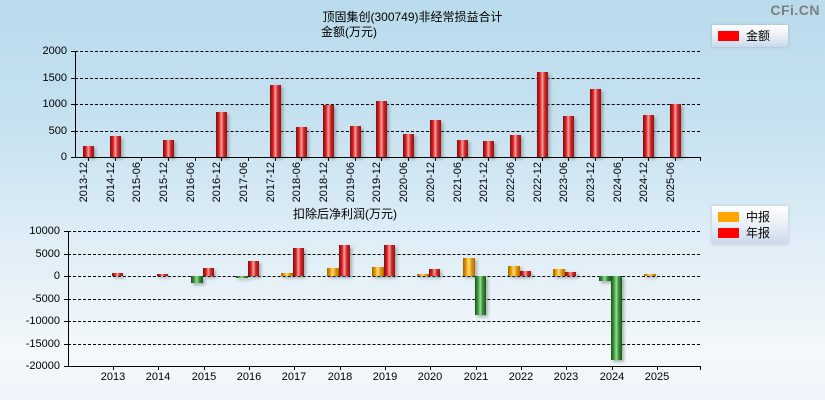 The width and height of the screenshot is (825, 400). What do you see at coordinates (728, 217) in the screenshot?
I see `interim-legend-swatch` at bounding box center [728, 217].